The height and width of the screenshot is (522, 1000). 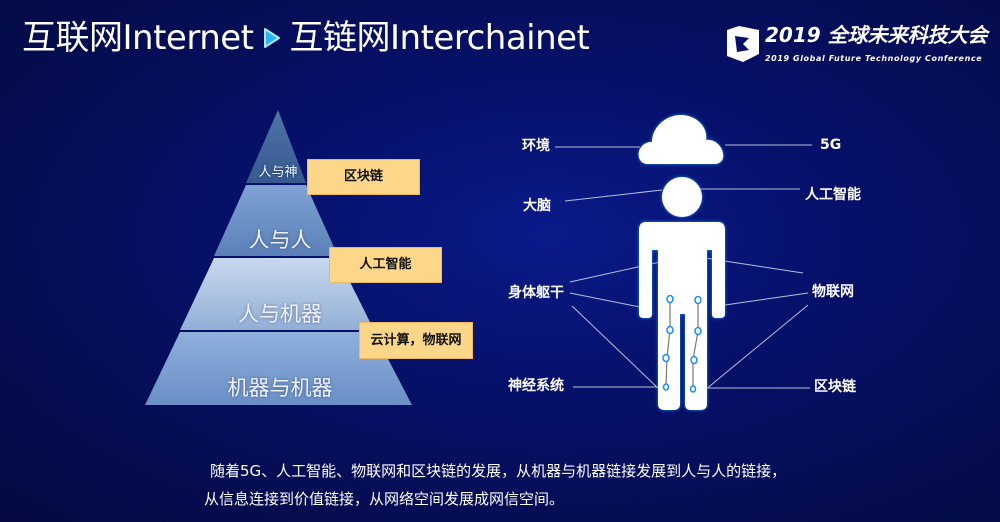 I want to click on nerve-lines, so click(x=682, y=344).